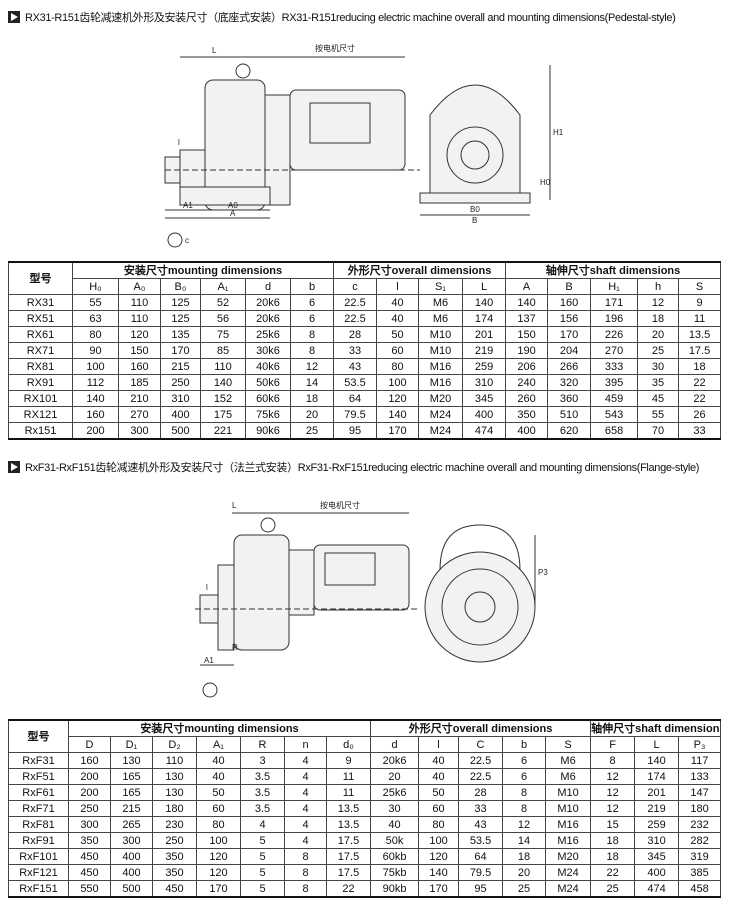  I want to click on cell: 250, so click(89, 808).